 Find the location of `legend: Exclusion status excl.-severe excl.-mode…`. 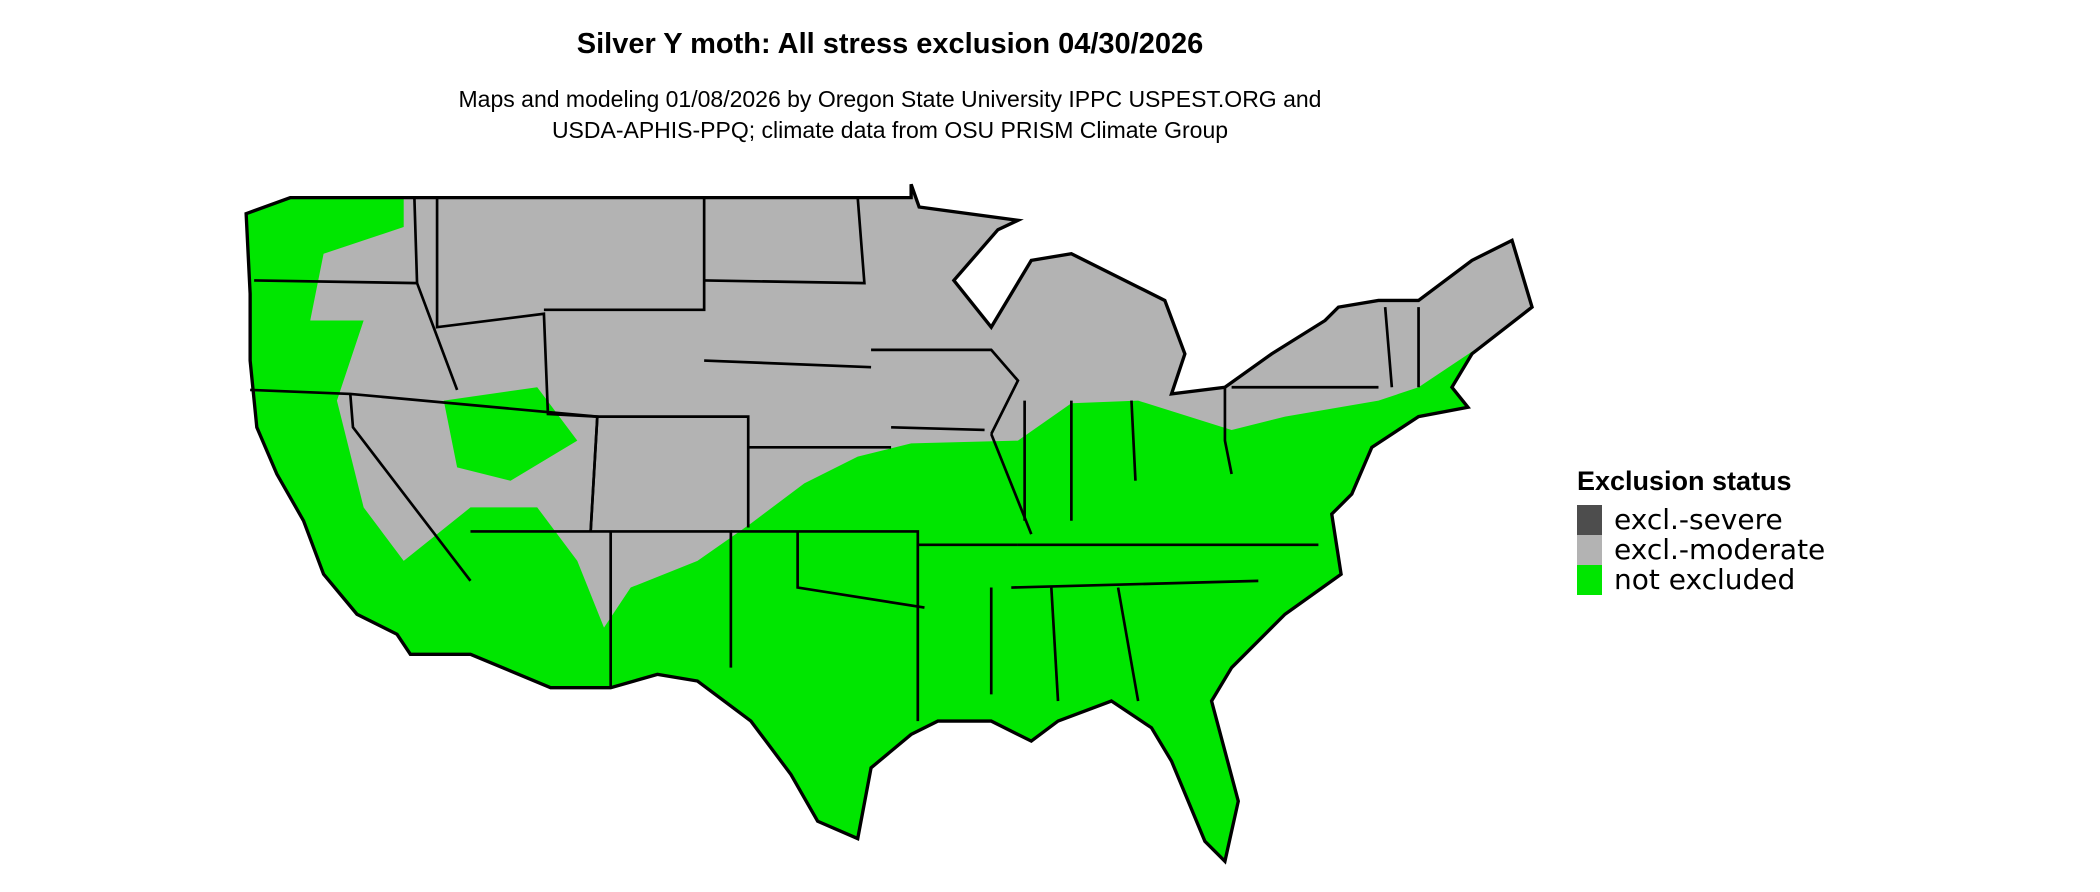

legend: Exclusion status excl.-severe excl.-mode… is located at coordinates (1701, 530).